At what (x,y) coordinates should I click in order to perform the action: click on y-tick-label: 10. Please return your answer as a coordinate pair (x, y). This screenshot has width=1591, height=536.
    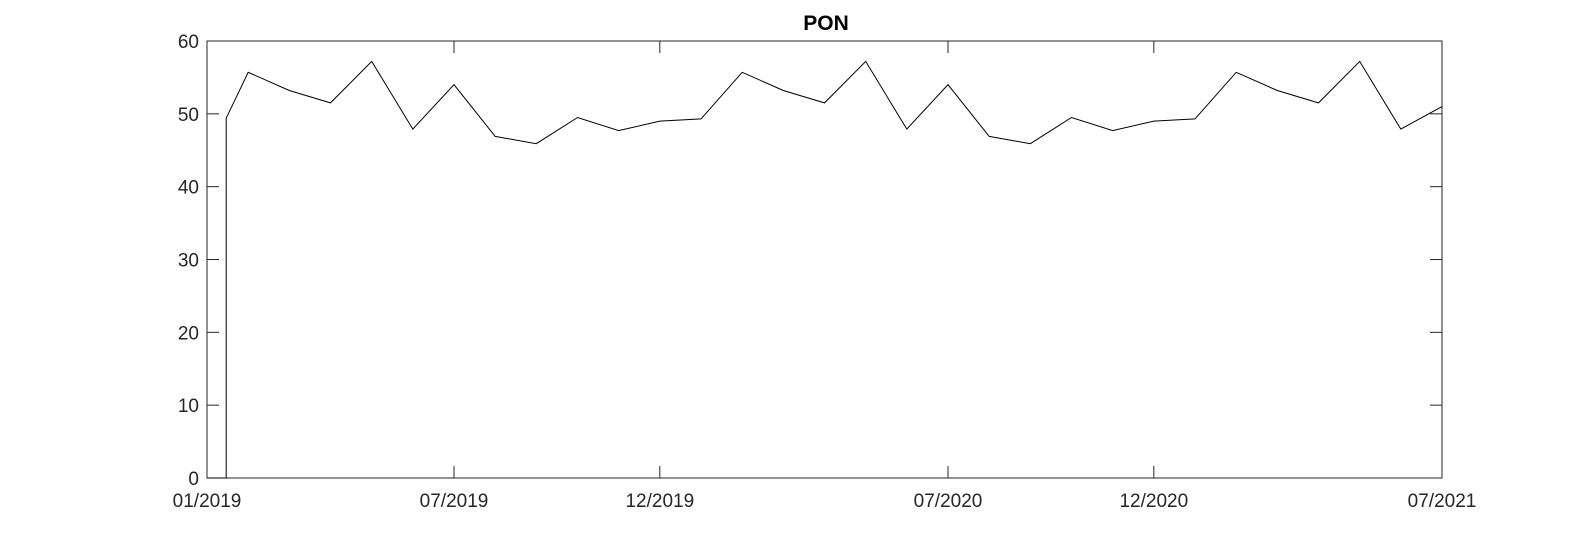
    Looking at the image, I should click on (188, 406).